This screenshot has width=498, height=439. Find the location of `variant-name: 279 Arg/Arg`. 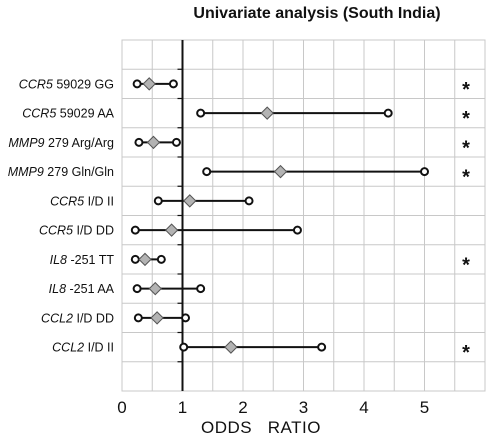

variant-name: 279 Arg/Arg is located at coordinates (80, 143).